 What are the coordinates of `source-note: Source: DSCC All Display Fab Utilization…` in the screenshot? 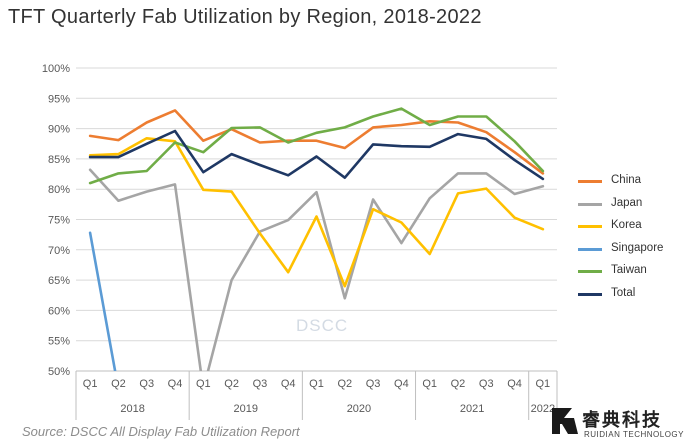 It's located at (161, 431).